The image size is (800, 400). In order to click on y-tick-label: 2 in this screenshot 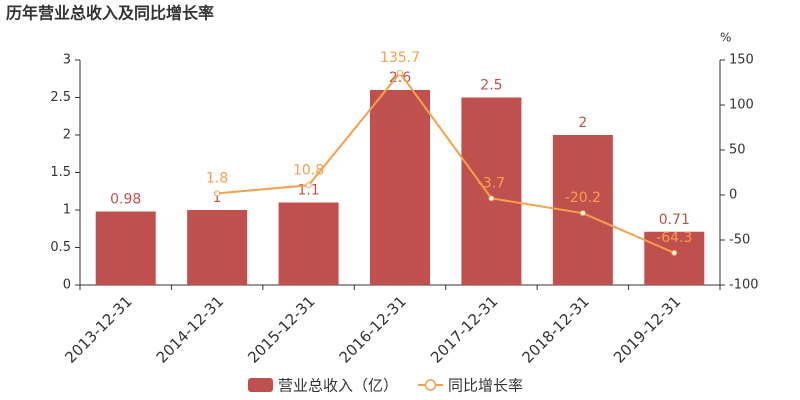, I will do `click(67, 135)`.